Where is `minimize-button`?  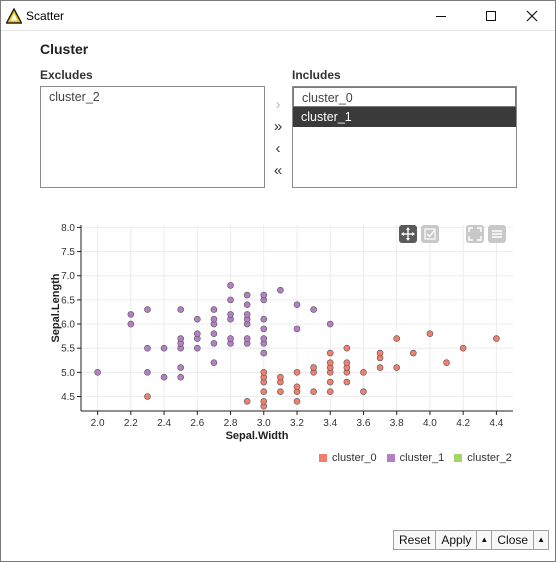
minimize-button is located at coordinates (441, 16).